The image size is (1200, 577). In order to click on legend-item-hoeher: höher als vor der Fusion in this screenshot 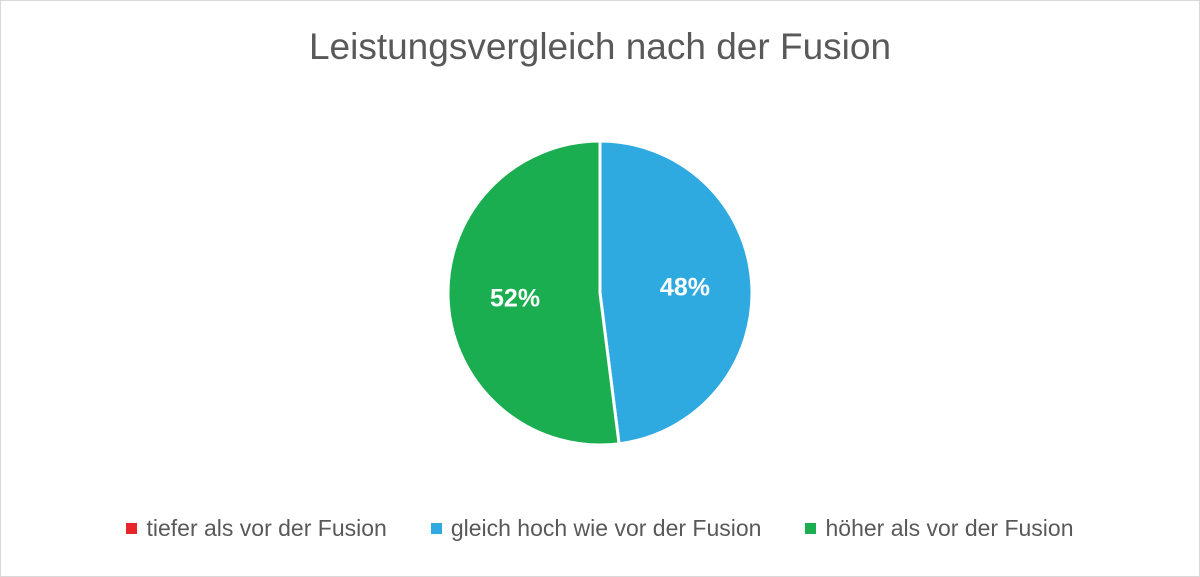, I will do `click(939, 528)`.